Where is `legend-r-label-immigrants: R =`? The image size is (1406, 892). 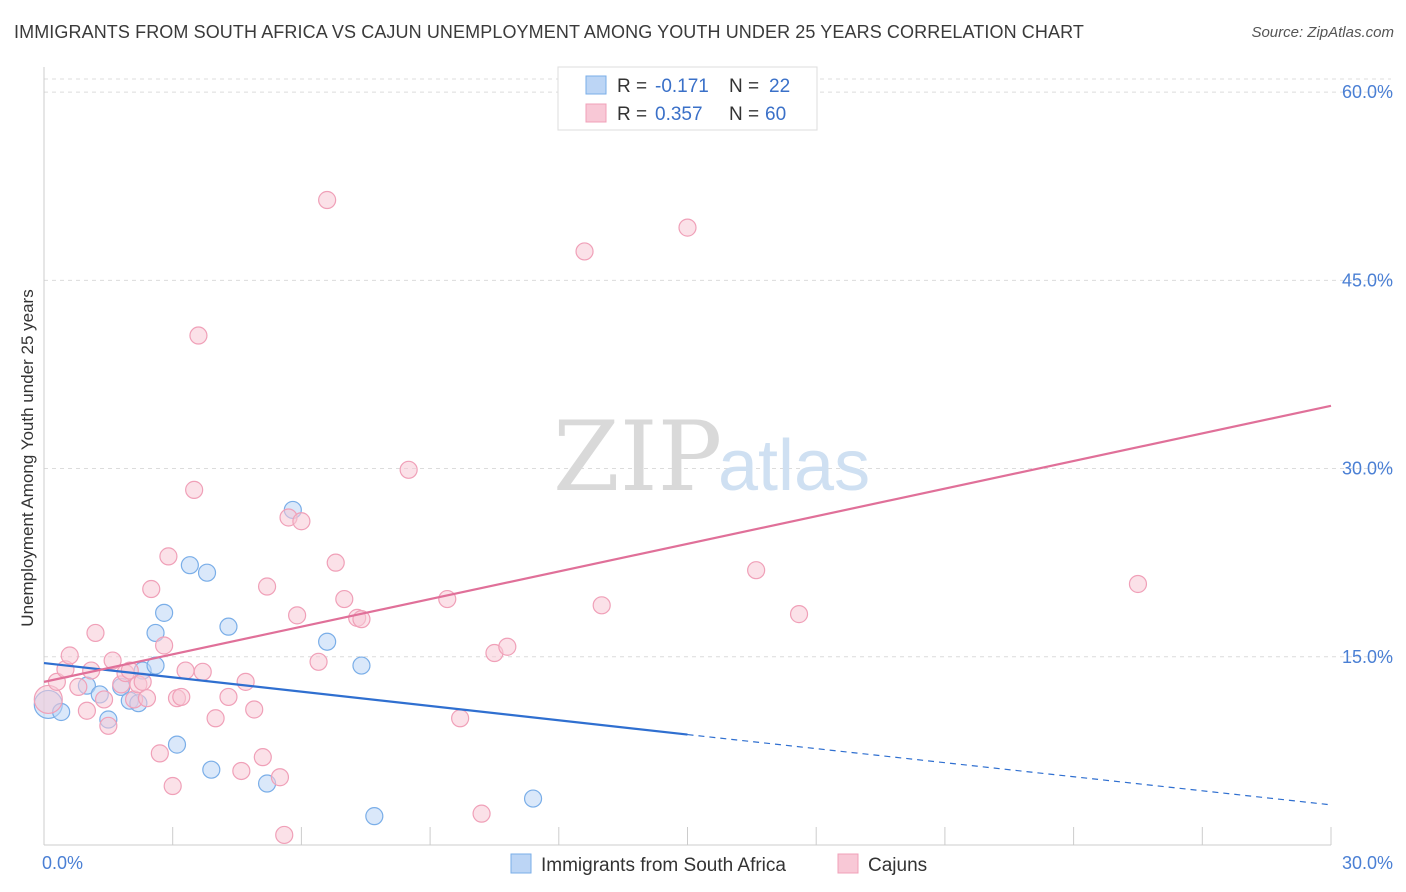 legend-r-label-immigrants: R = is located at coordinates (632, 86).